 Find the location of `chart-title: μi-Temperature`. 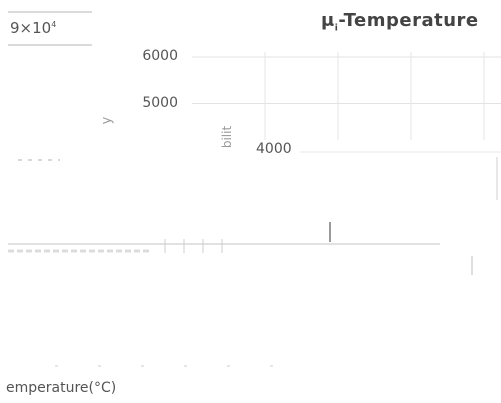

chart-title: μi-Temperature is located at coordinates (400, 22).